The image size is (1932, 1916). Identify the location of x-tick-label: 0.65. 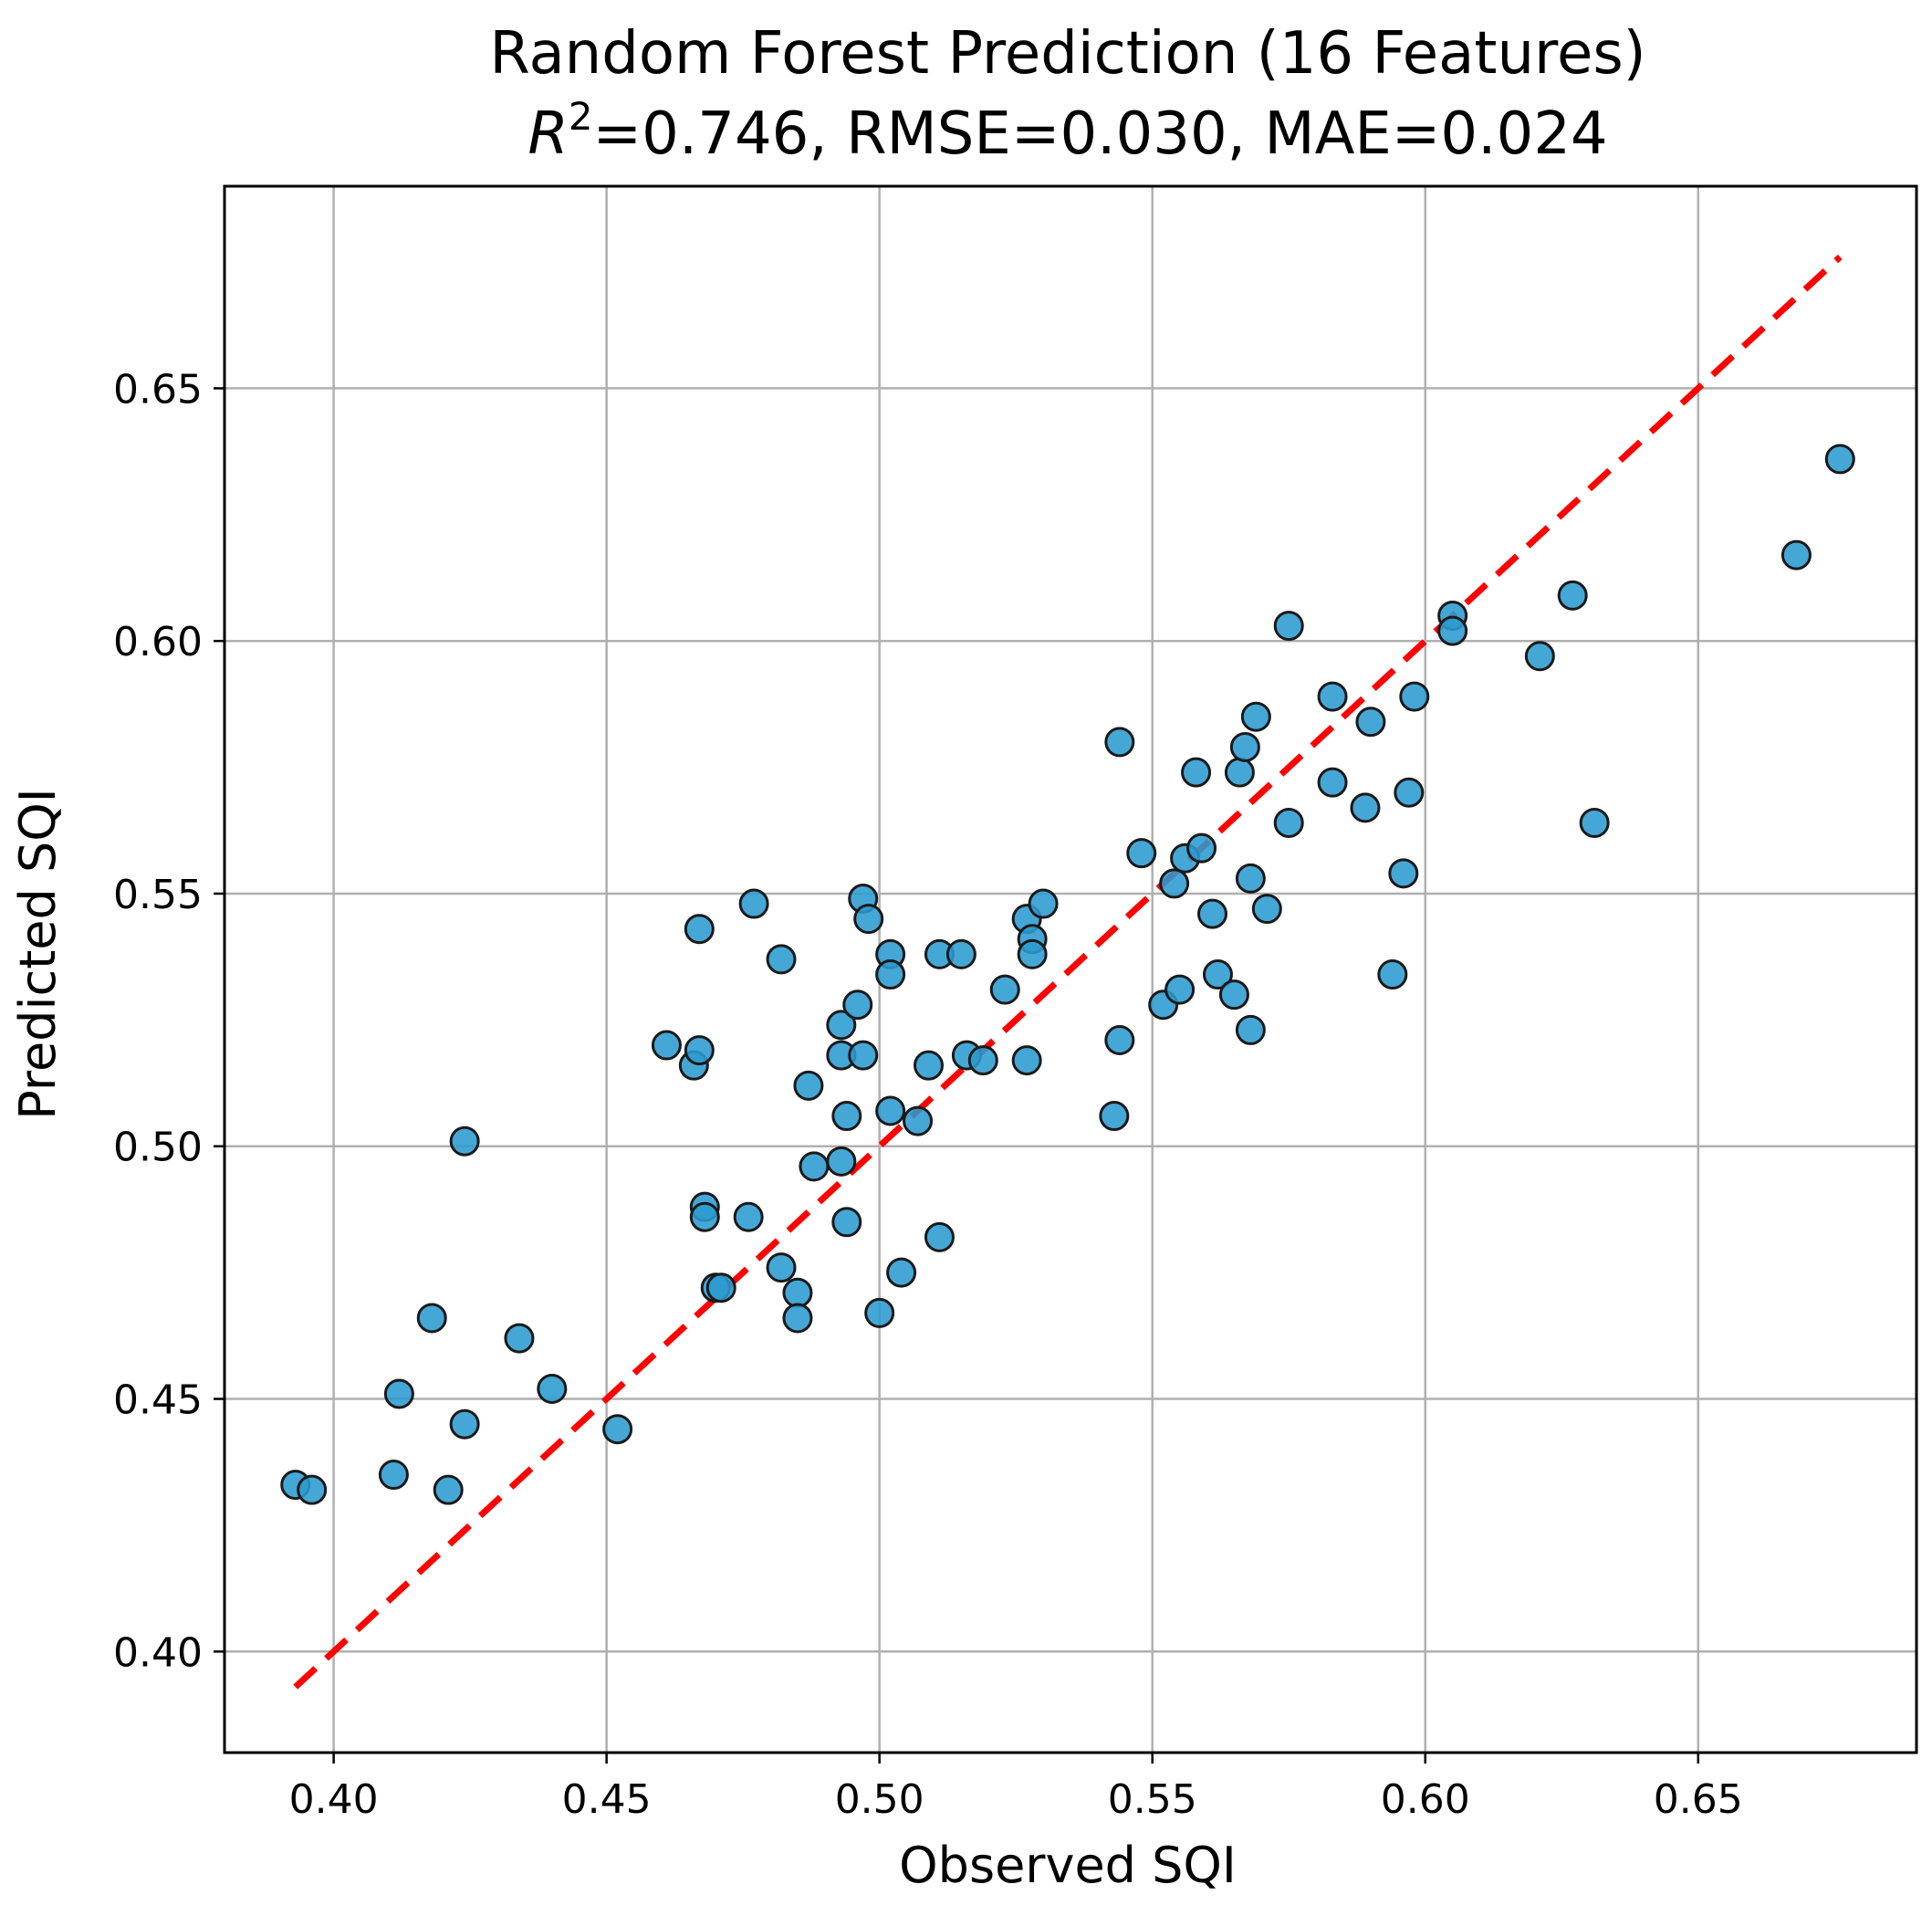
(1698, 1799).